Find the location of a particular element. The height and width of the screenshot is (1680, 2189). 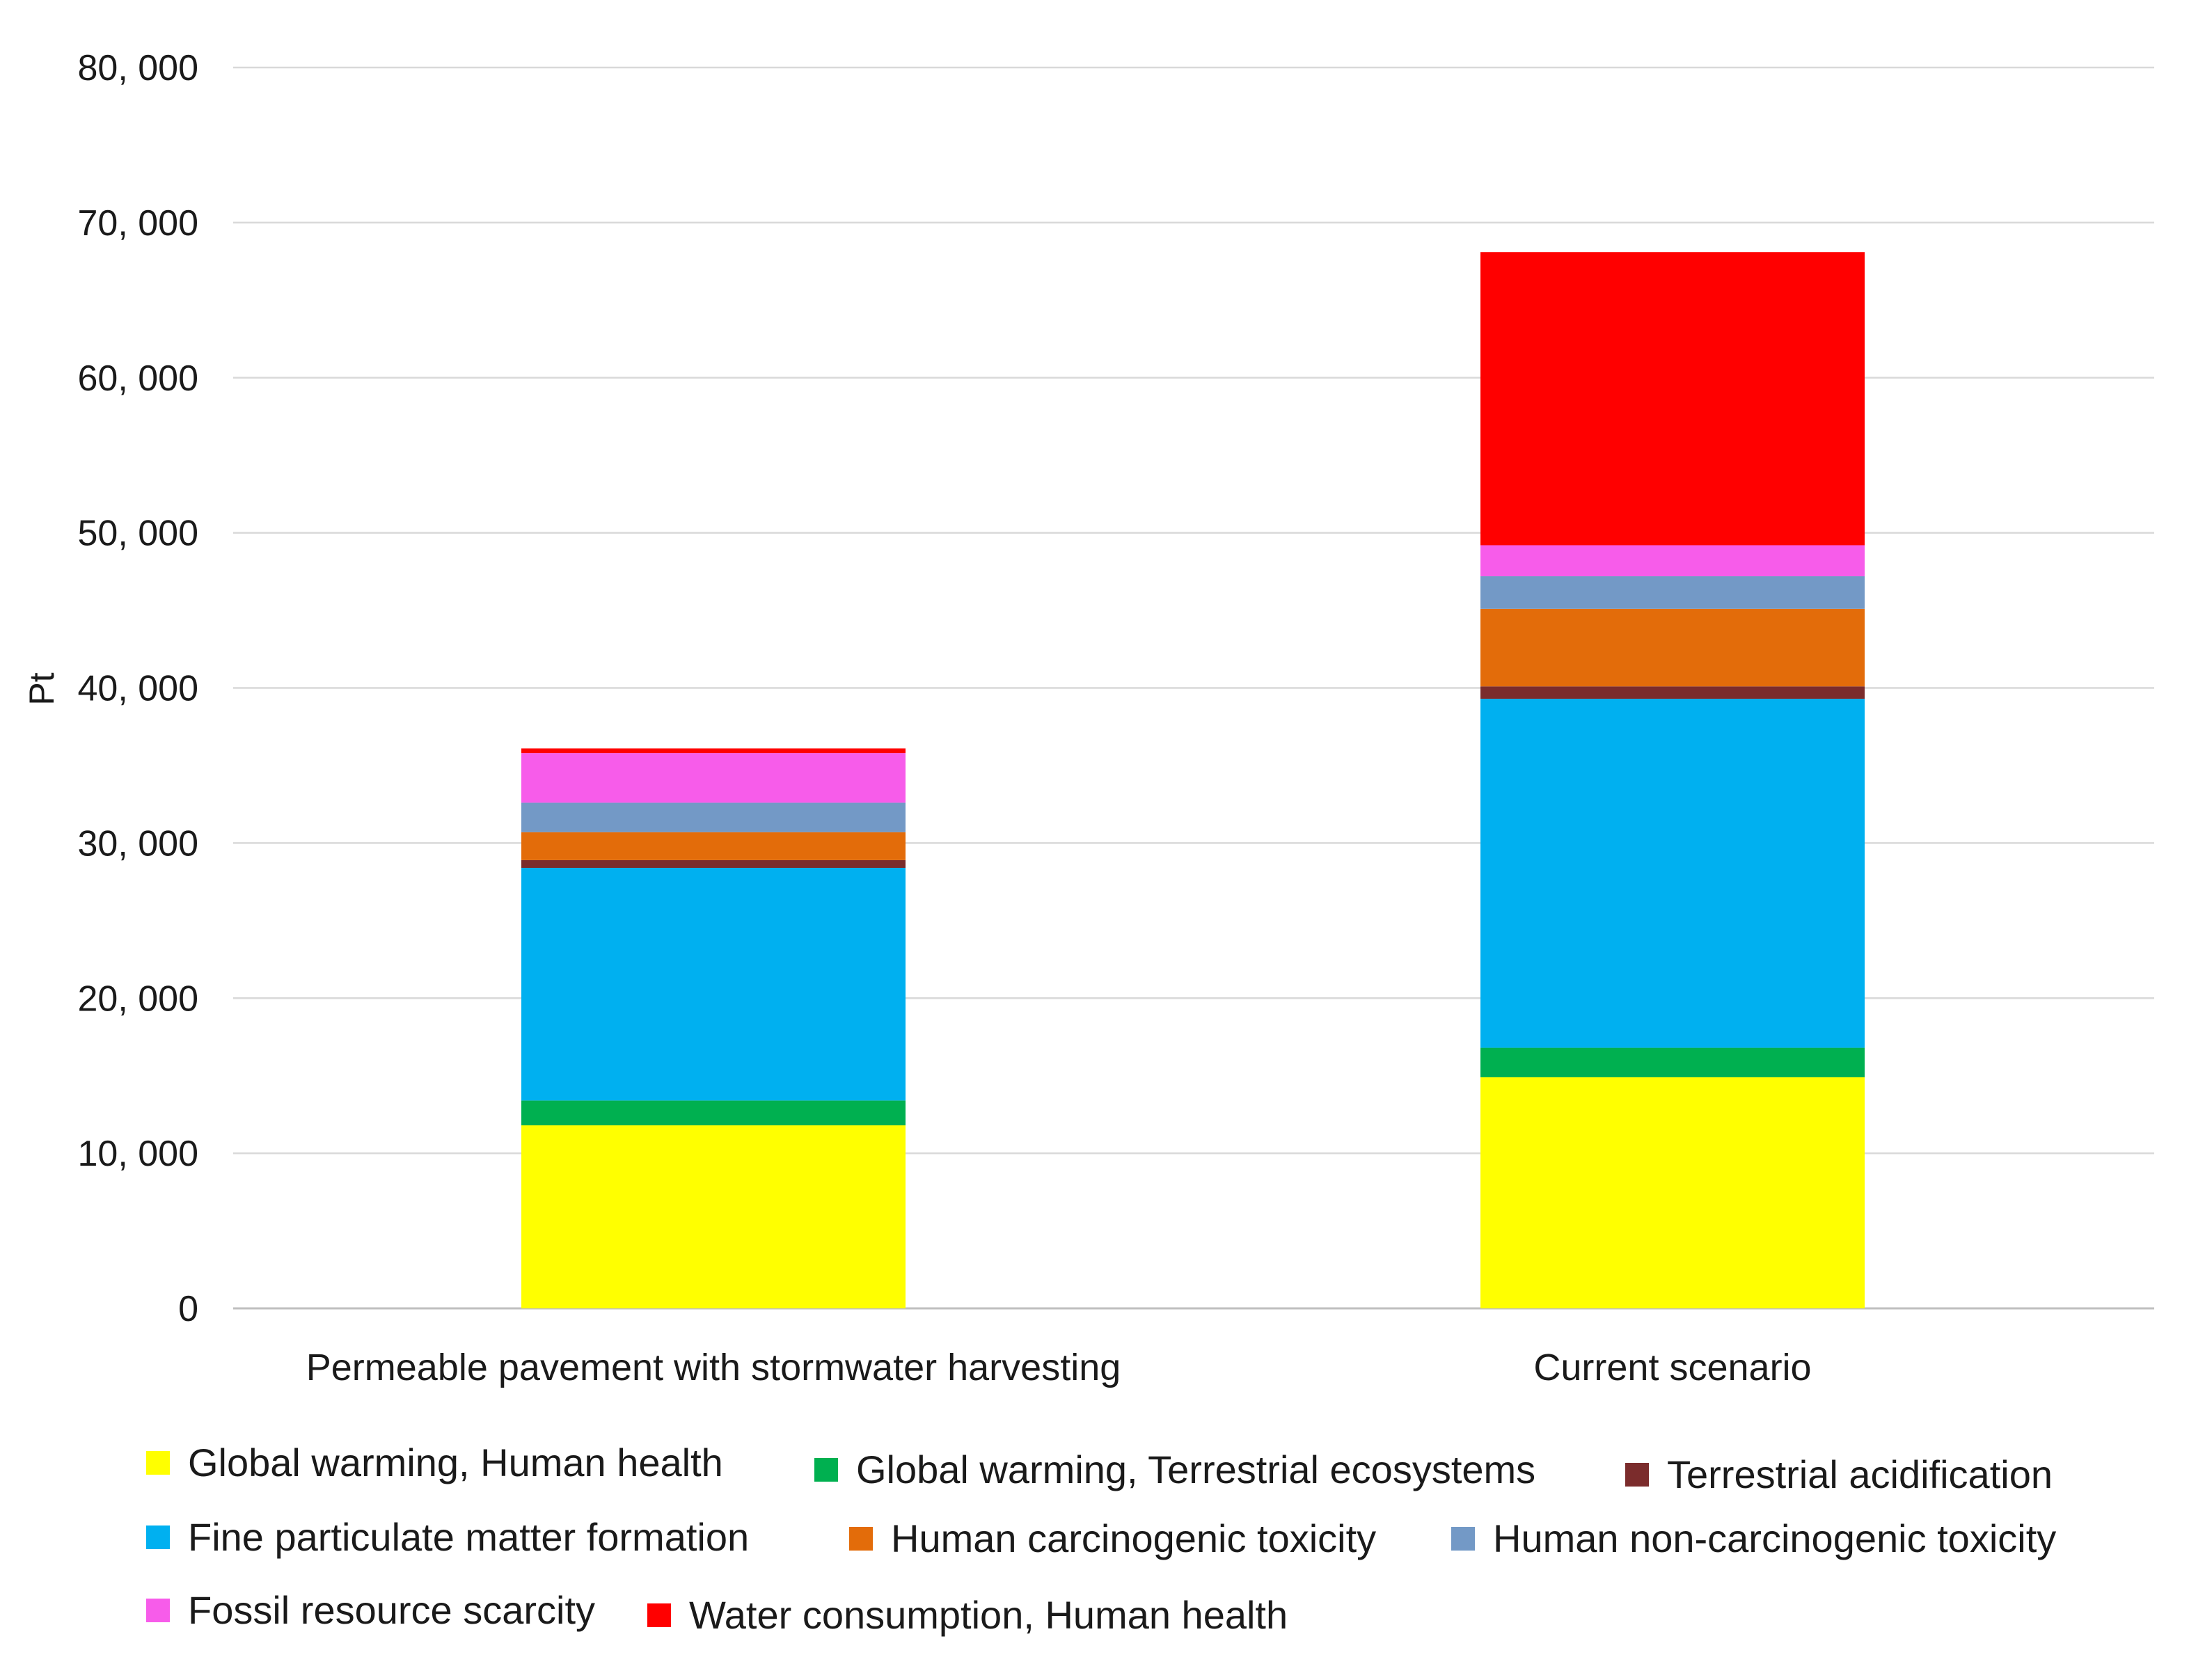

legend-item-terrestrial-acidification: Terrestrial acidification is located at coordinates (1839, 1474).